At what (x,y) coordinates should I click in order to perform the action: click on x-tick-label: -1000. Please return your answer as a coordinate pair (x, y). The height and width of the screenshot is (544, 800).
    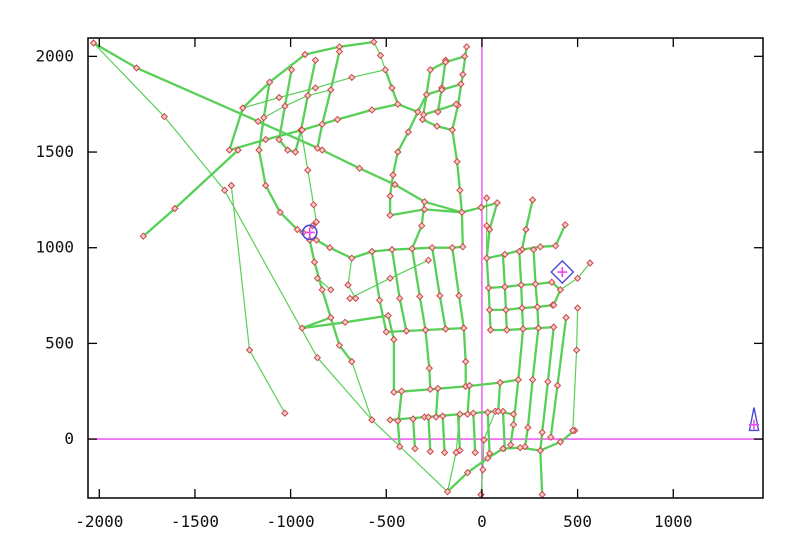
    Looking at the image, I should click on (291, 521).